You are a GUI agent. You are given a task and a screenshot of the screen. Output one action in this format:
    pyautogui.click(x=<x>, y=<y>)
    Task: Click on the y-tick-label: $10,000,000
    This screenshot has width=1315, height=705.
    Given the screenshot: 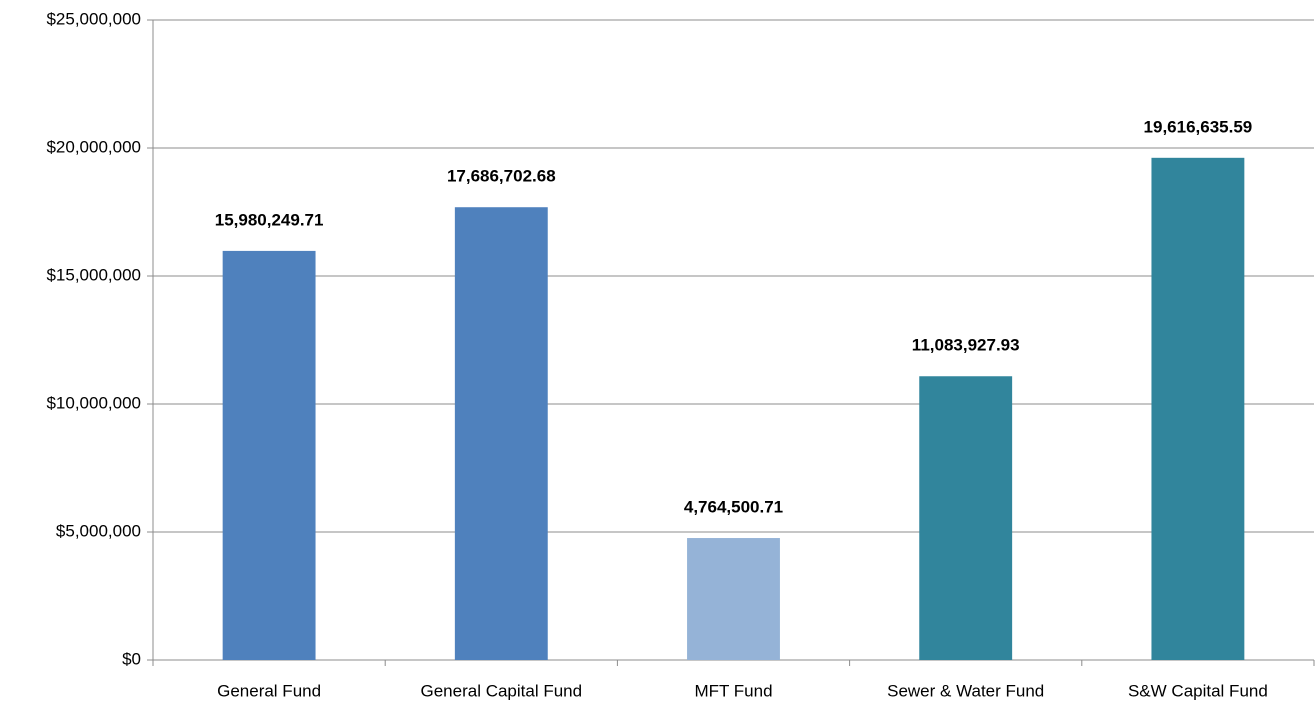 What is the action you would take?
    pyautogui.click(x=93, y=402)
    